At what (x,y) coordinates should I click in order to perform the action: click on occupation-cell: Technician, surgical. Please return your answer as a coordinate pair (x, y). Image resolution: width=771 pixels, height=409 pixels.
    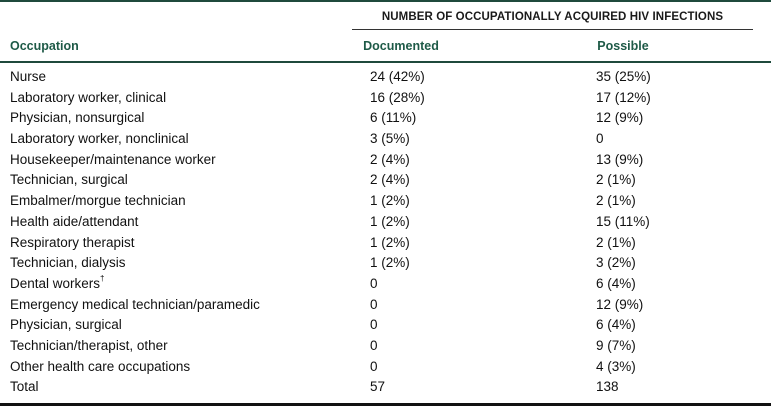
    Looking at the image, I should click on (69, 180).